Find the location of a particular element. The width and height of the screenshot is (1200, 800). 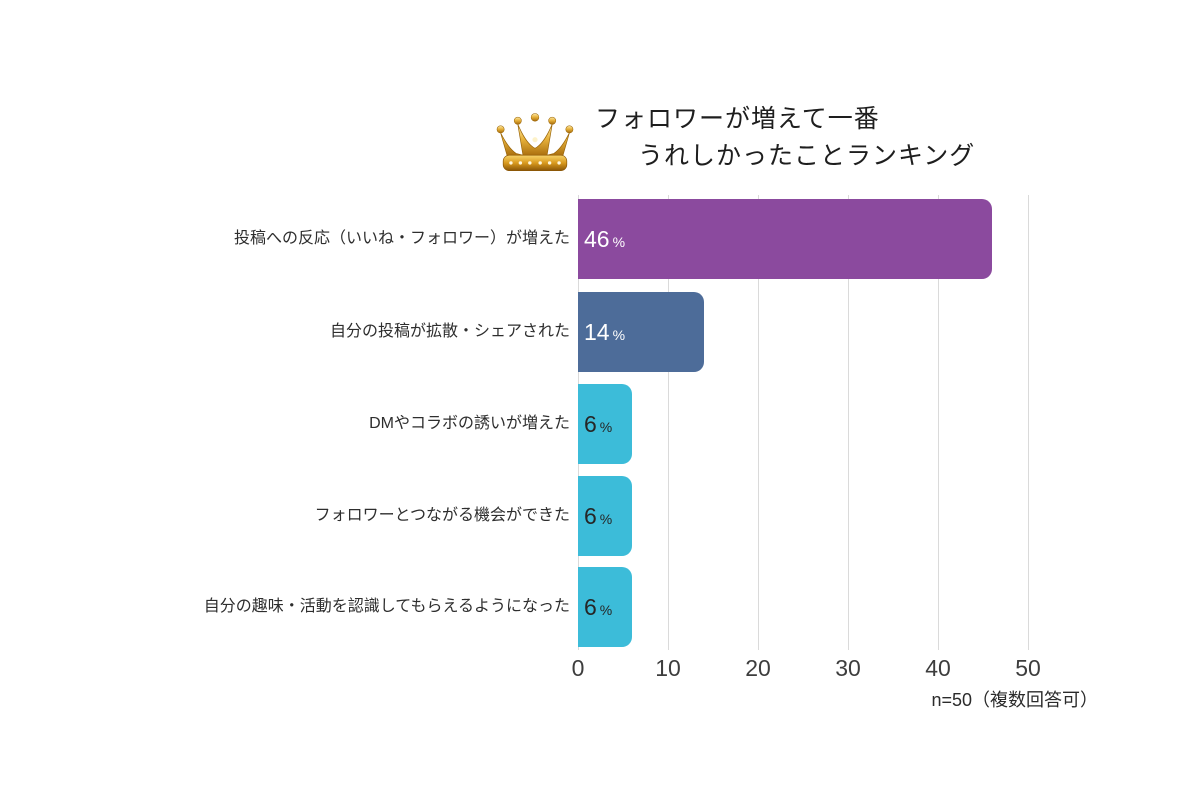

crown-icon is located at coordinates (535, 142).